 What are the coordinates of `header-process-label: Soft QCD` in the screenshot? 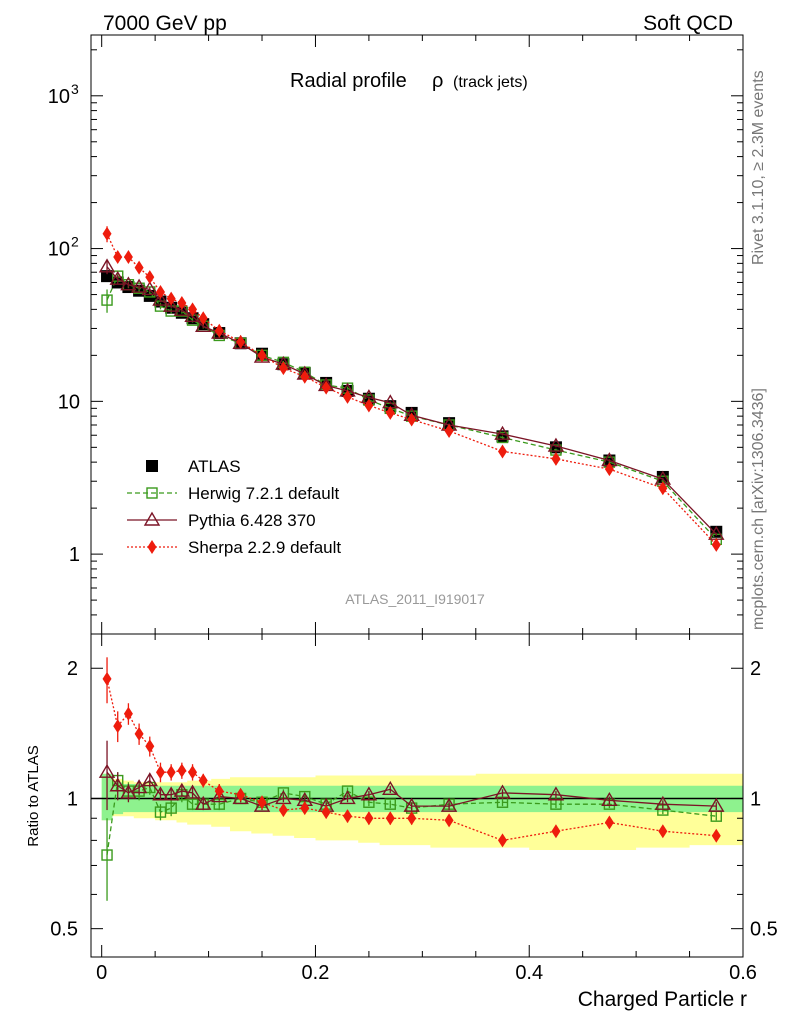 It's located at (688, 23).